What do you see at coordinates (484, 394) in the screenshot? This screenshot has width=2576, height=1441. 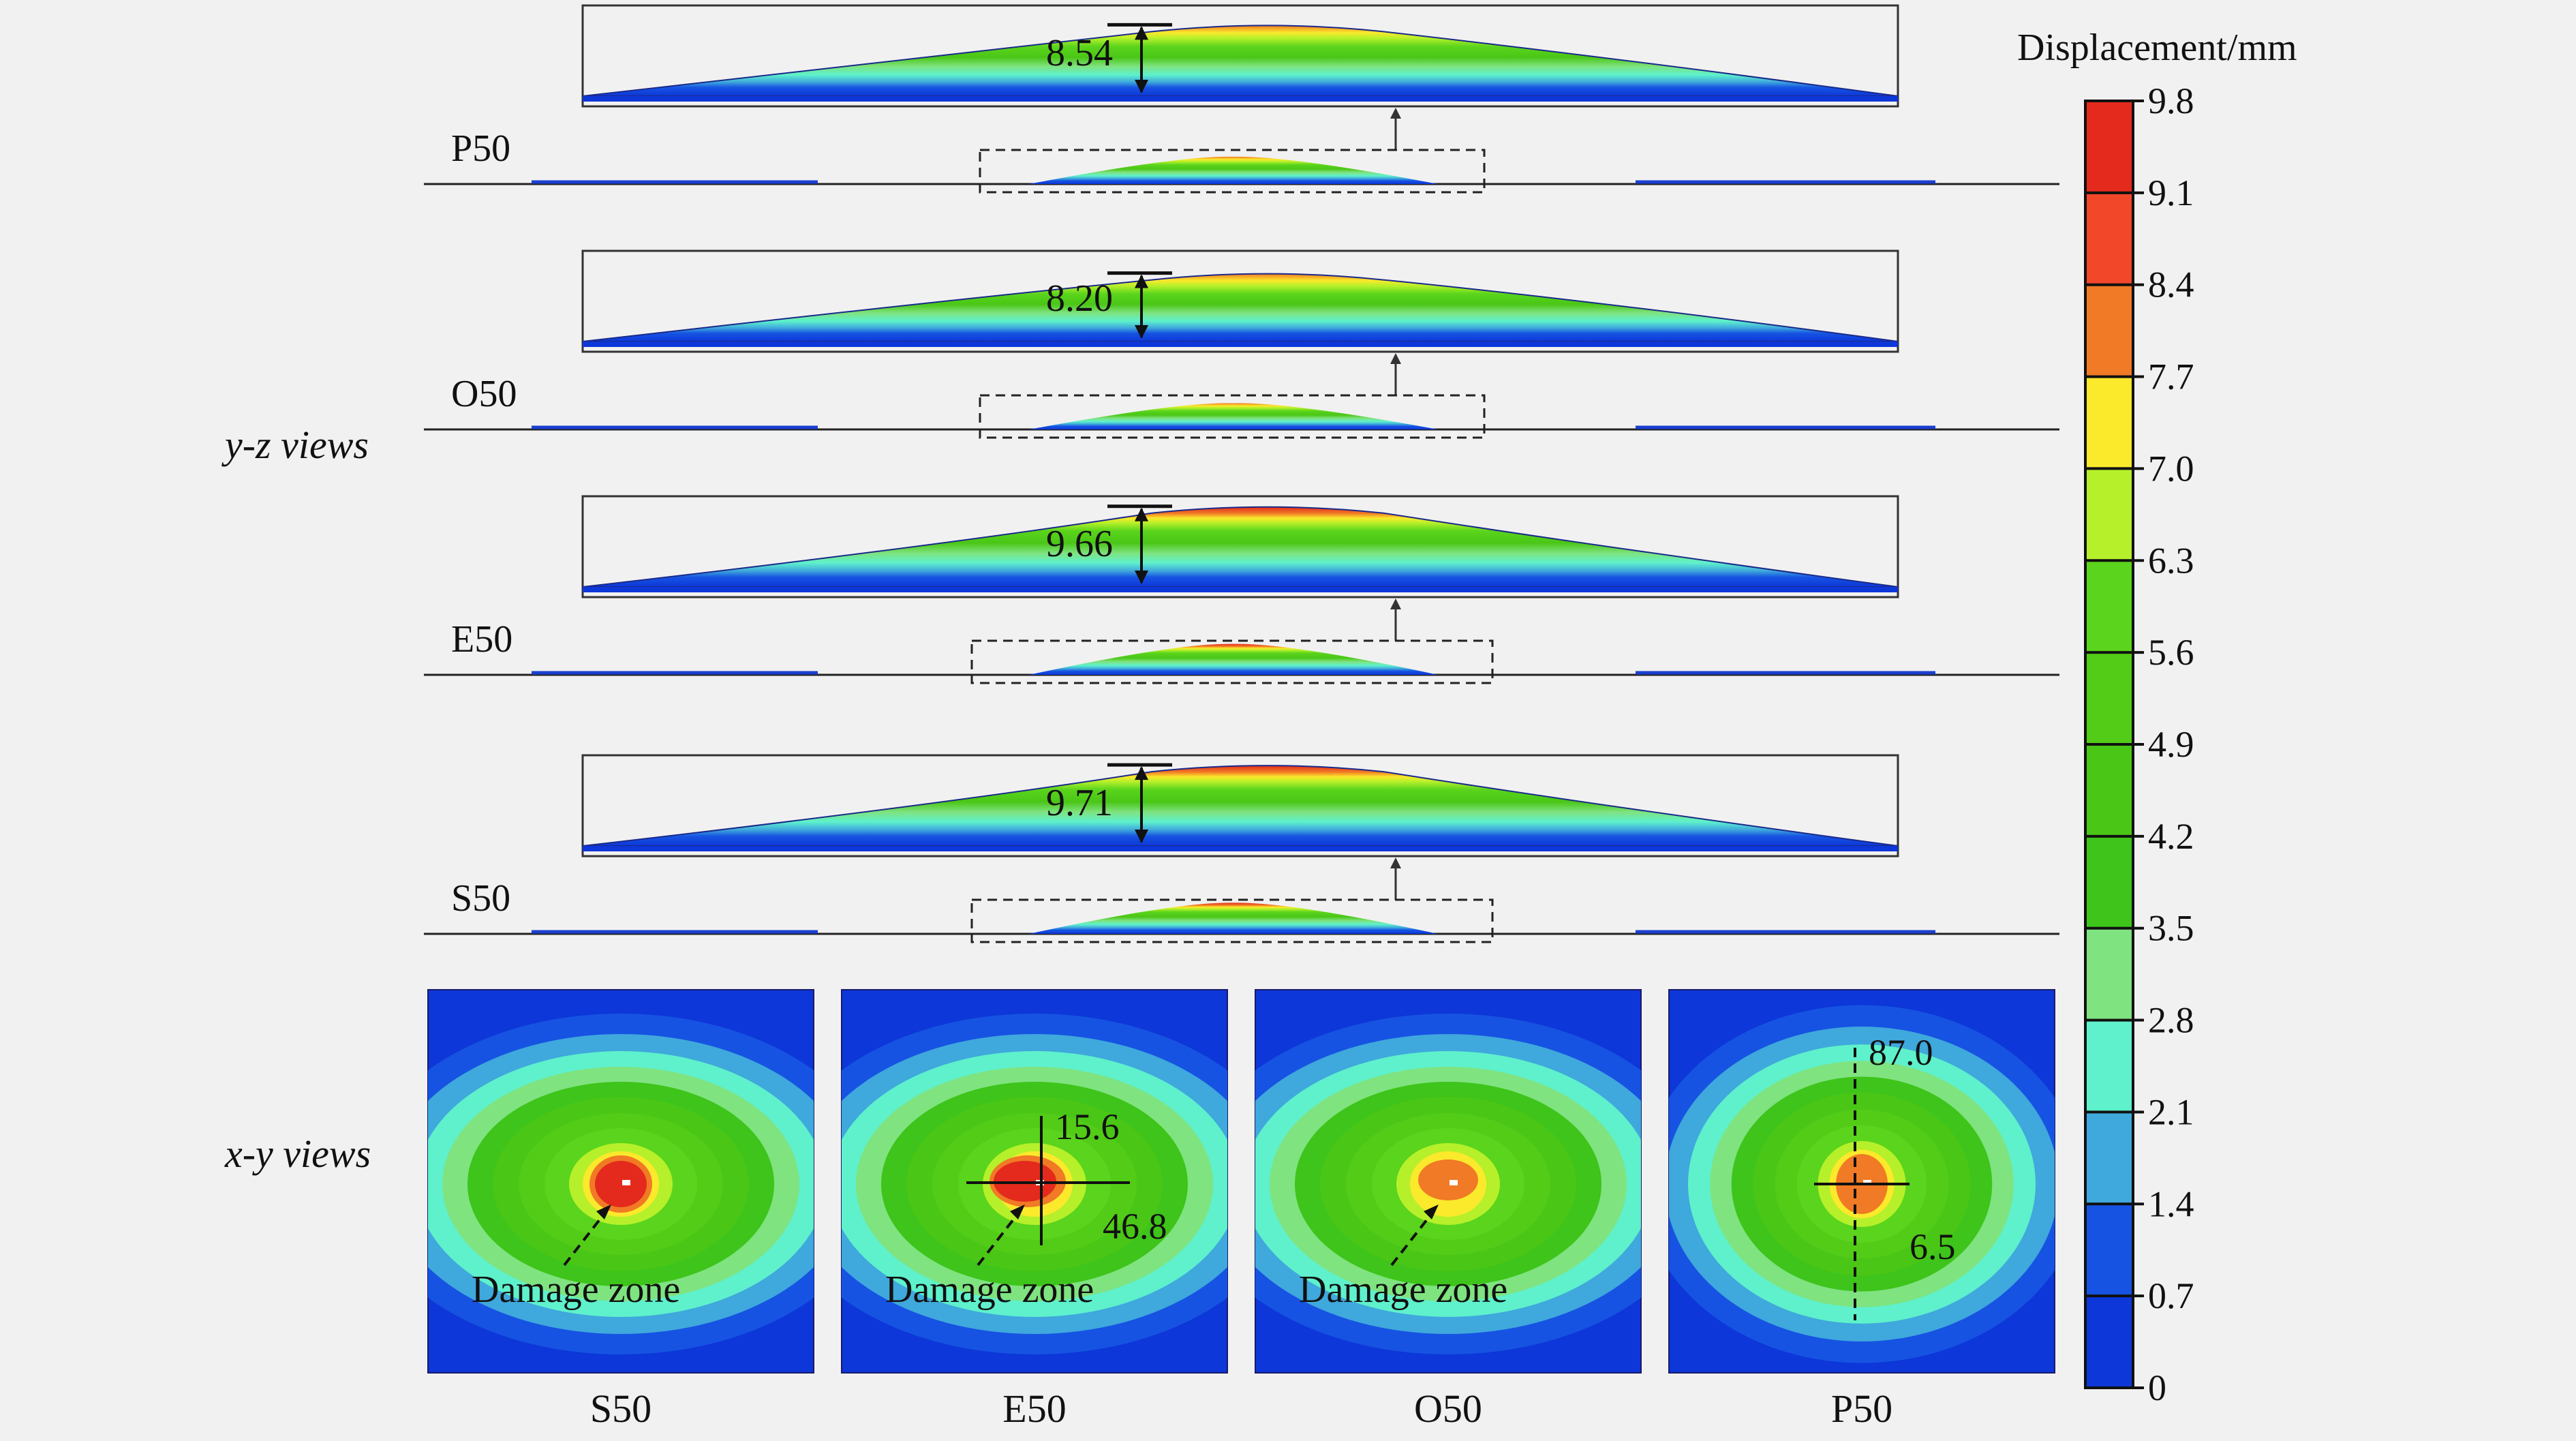 I see `case-label: O50` at bounding box center [484, 394].